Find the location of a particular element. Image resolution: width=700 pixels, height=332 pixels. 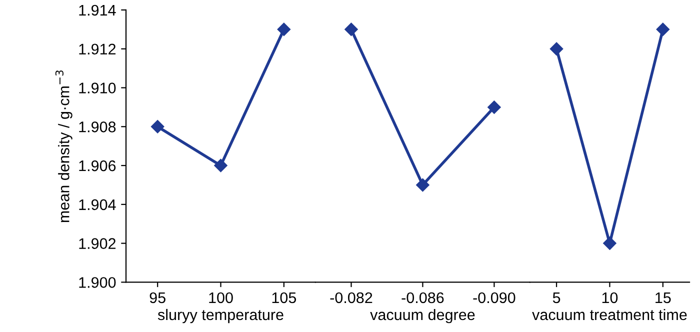

x-tick-label: 95 is located at coordinates (158, 298).